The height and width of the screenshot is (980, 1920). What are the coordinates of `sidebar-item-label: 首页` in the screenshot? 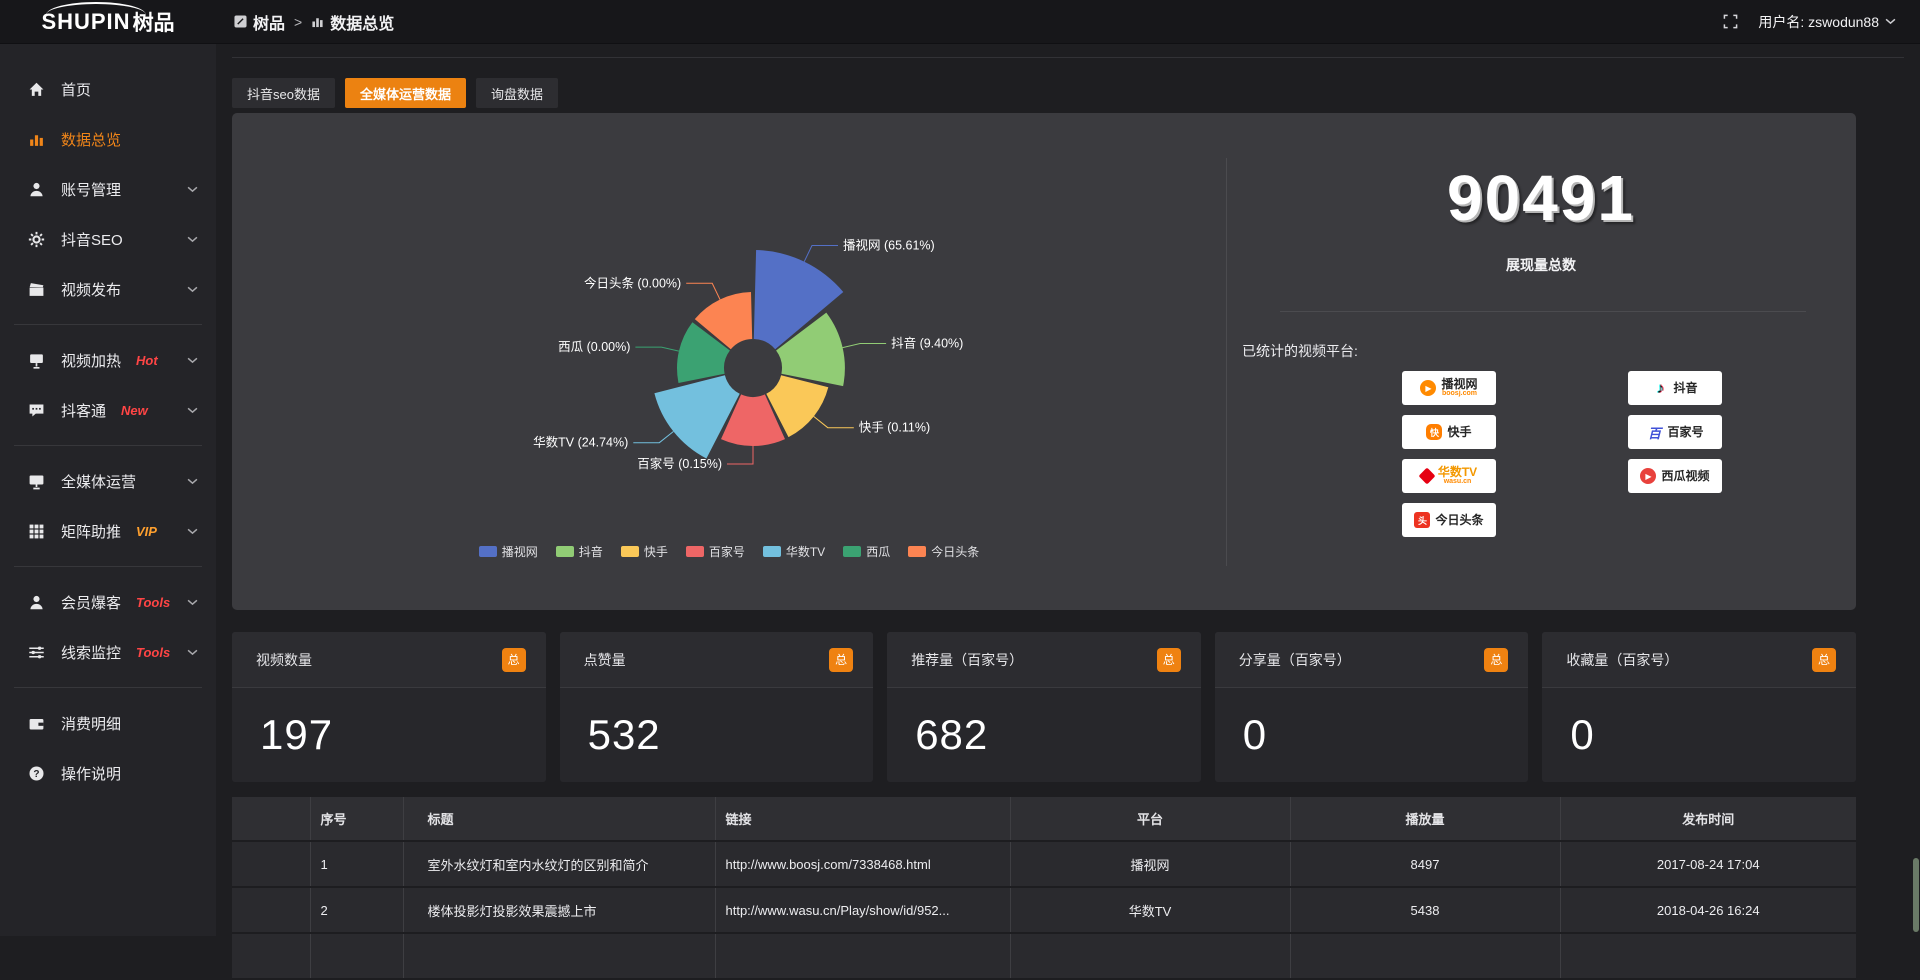 It's located at (76, 90).